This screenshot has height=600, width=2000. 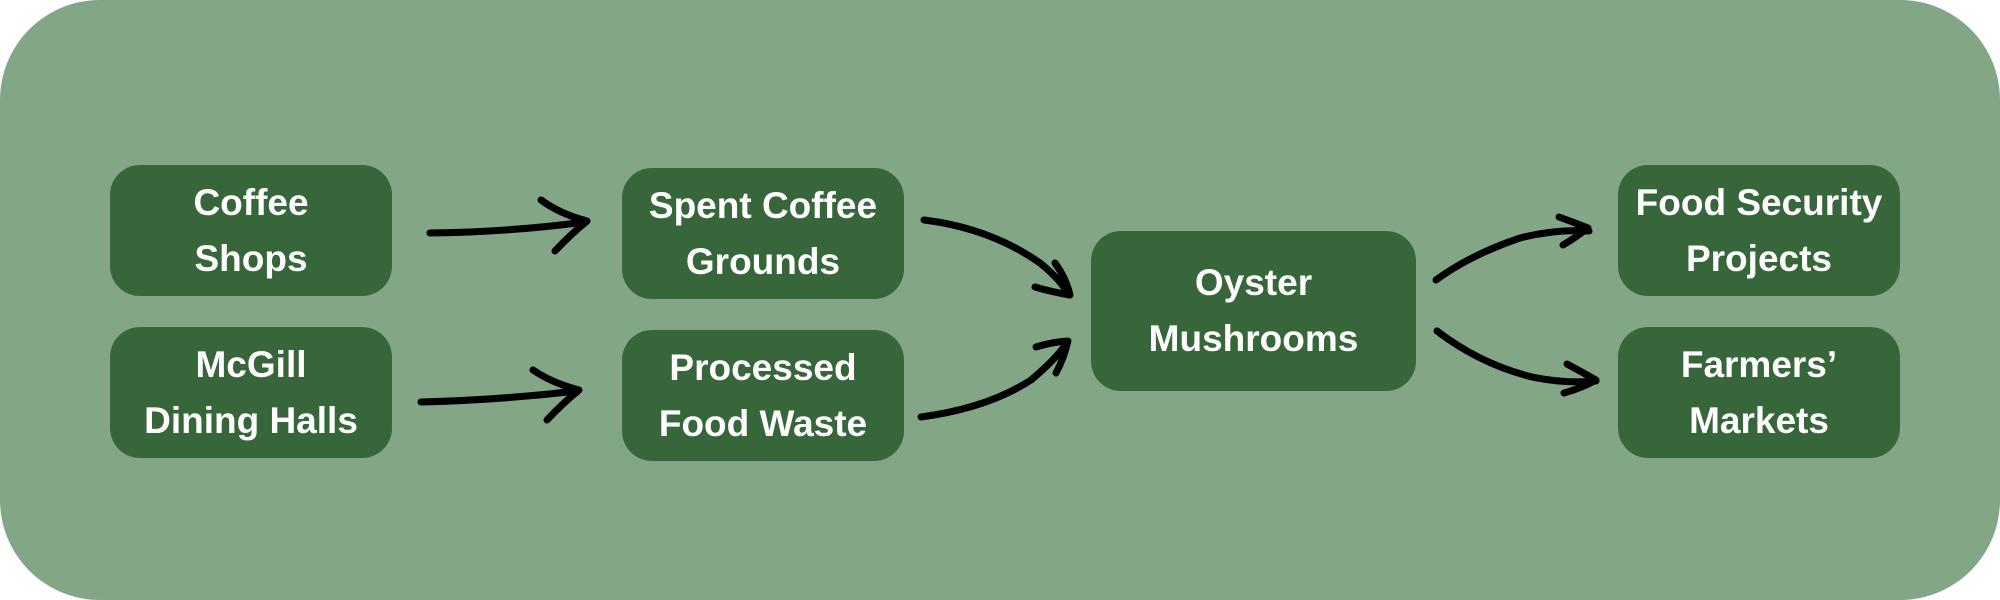 I want to click on node-spent-coffee-grounds-line-1: Spent Coffee, so click(x=763, y=205).